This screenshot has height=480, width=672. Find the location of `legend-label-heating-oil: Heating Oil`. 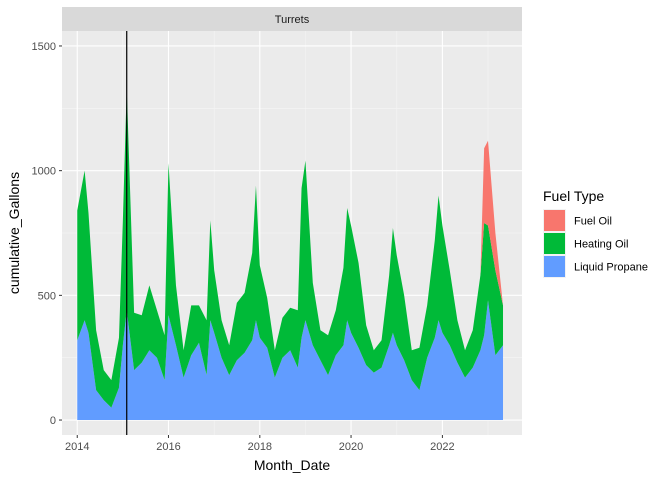

legend-label-heating-oil: Heating Oil is located at coordinates (601, 245).